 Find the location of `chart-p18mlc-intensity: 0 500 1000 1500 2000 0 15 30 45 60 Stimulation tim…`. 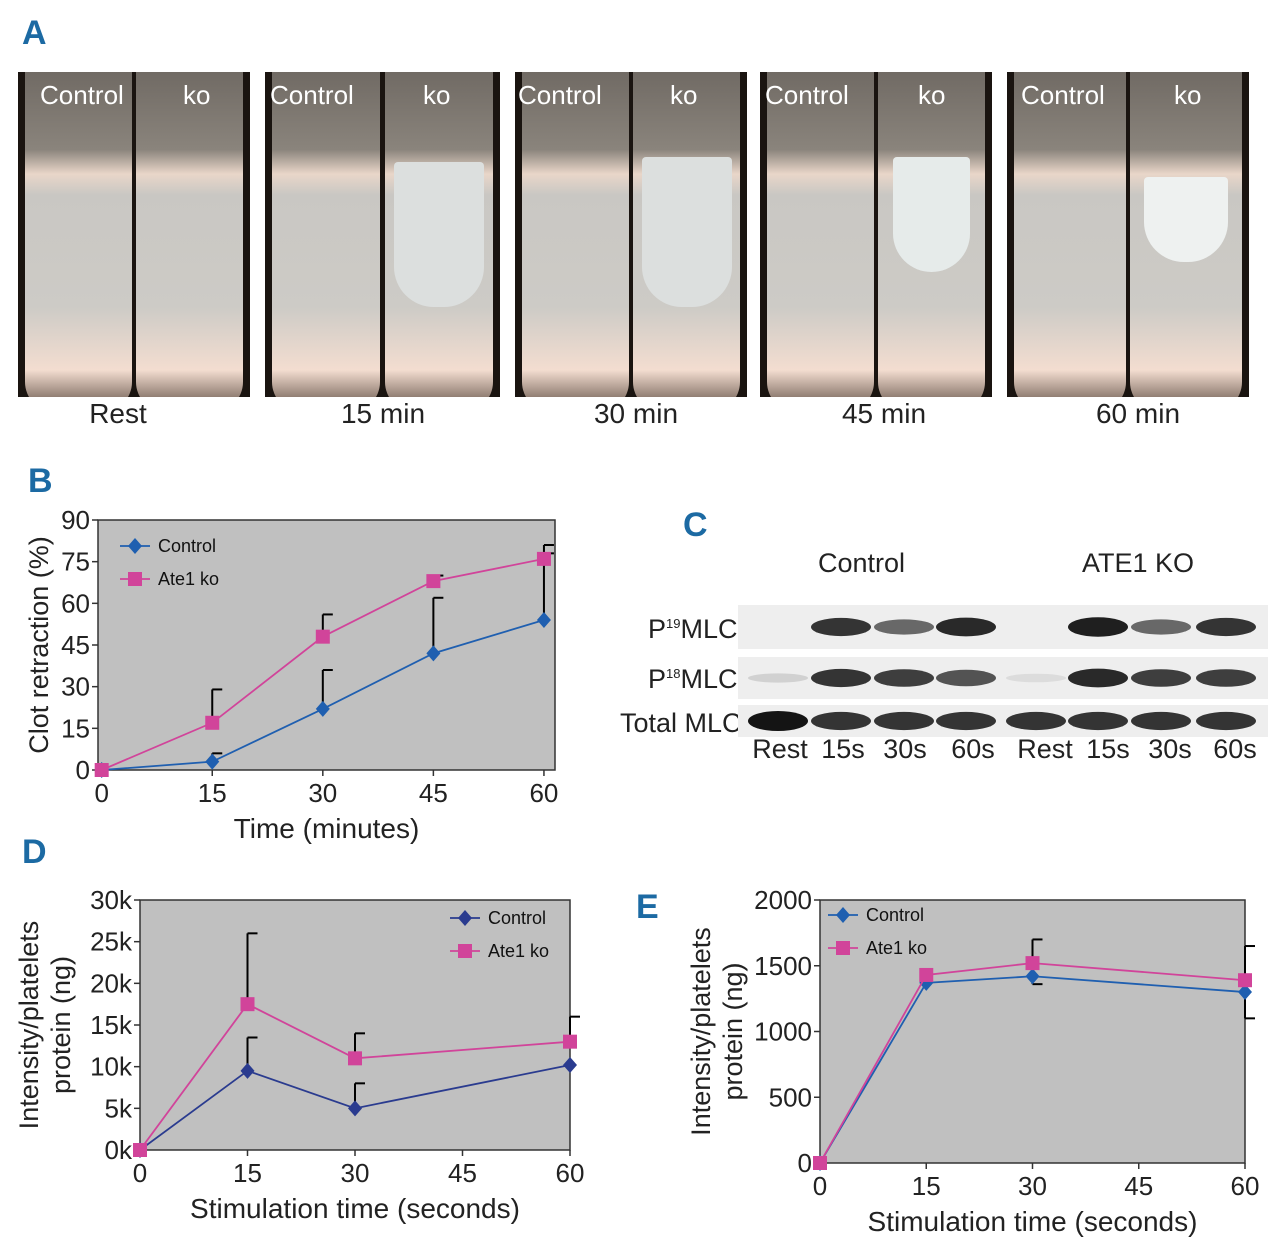

chart-p18mlc-intensity: 0 500 1000 1500 2000 0 15 30 45 60 Stimulation tim… is located at coordinates (972, 1061).